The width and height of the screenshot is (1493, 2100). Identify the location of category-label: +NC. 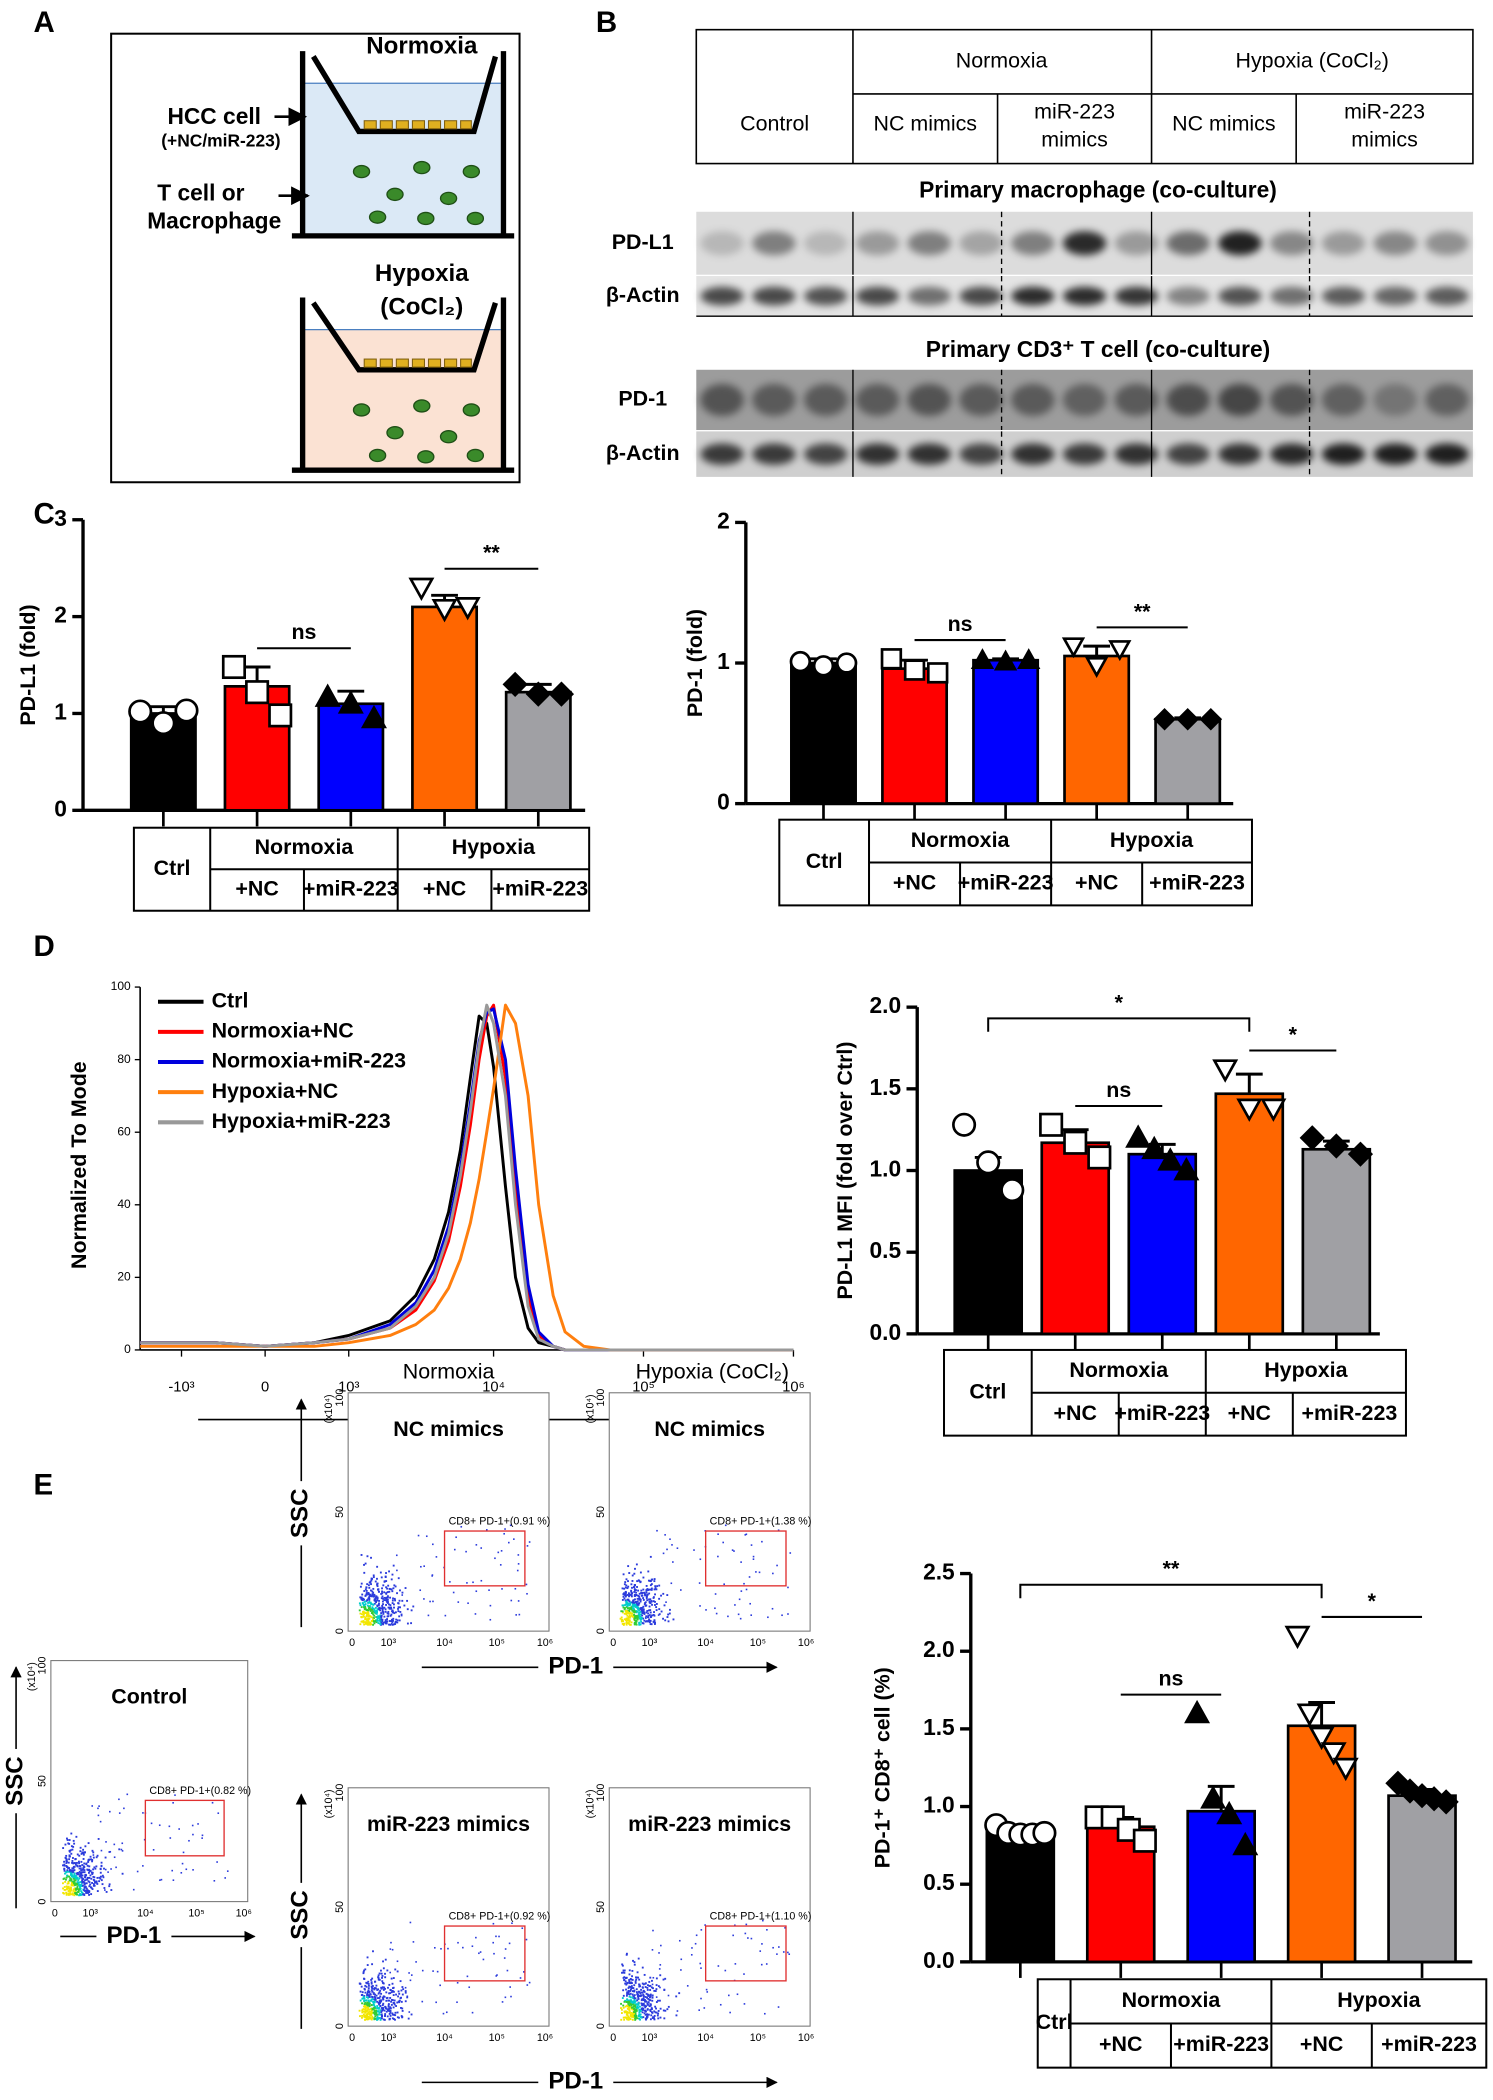
(256, 889).